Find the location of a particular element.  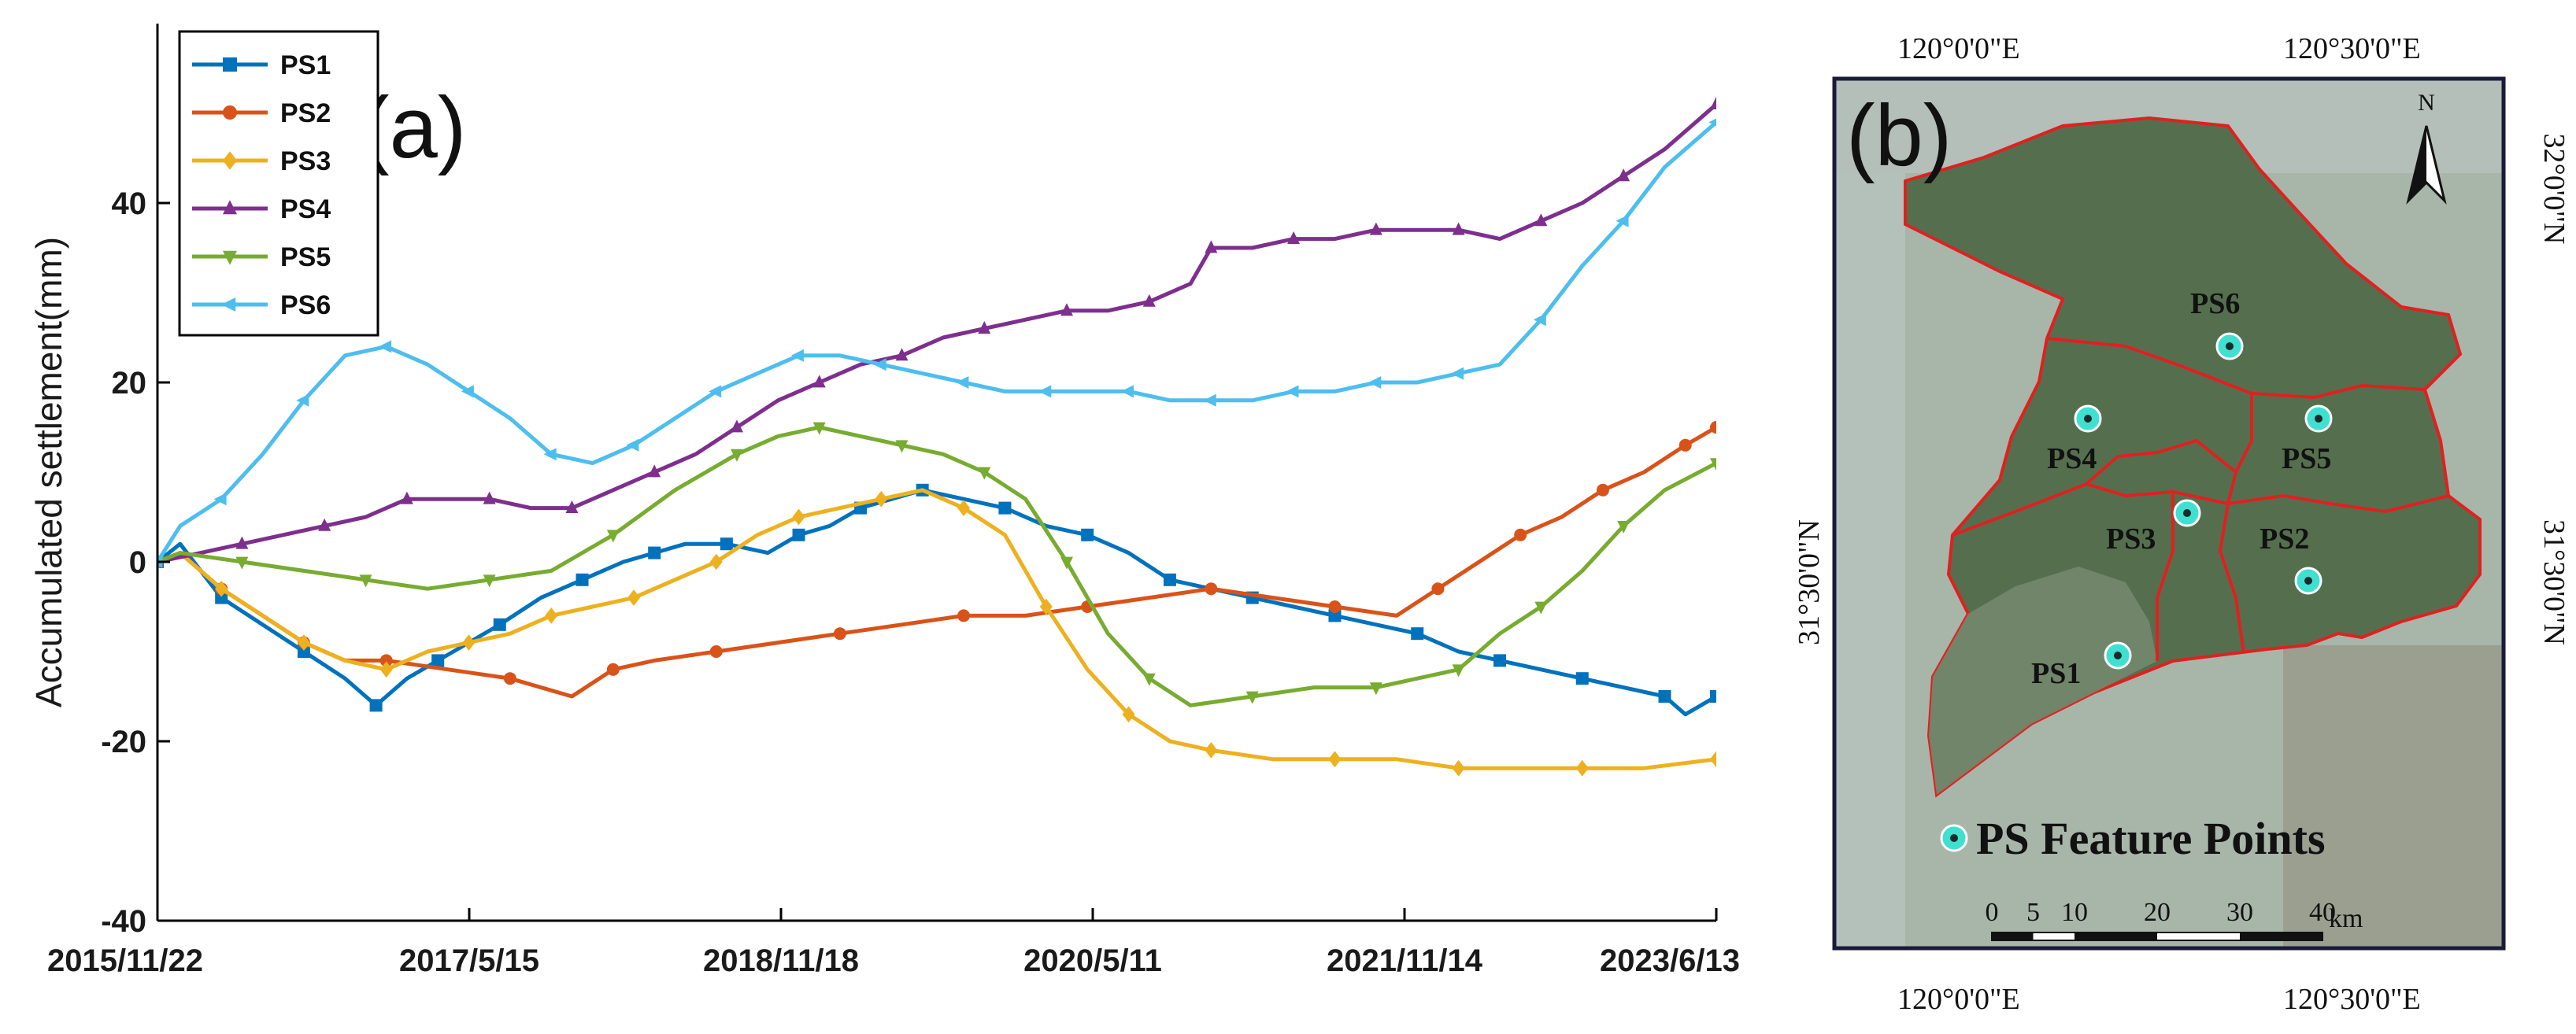

scale-tick-label: 10 is located at coordinates (2074, 912).